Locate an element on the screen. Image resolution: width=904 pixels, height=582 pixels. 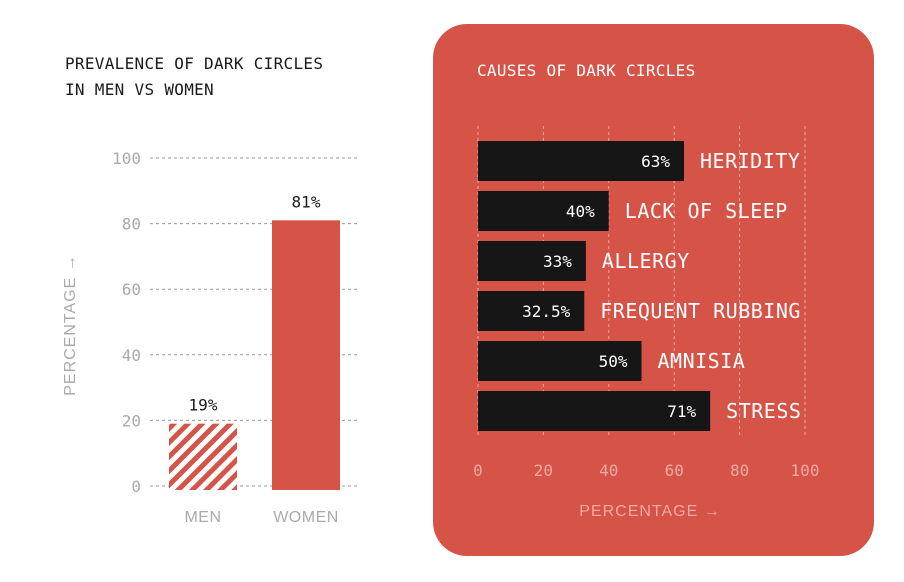
right-bar-lack-of-sleep is located at coordinates (543, 211).